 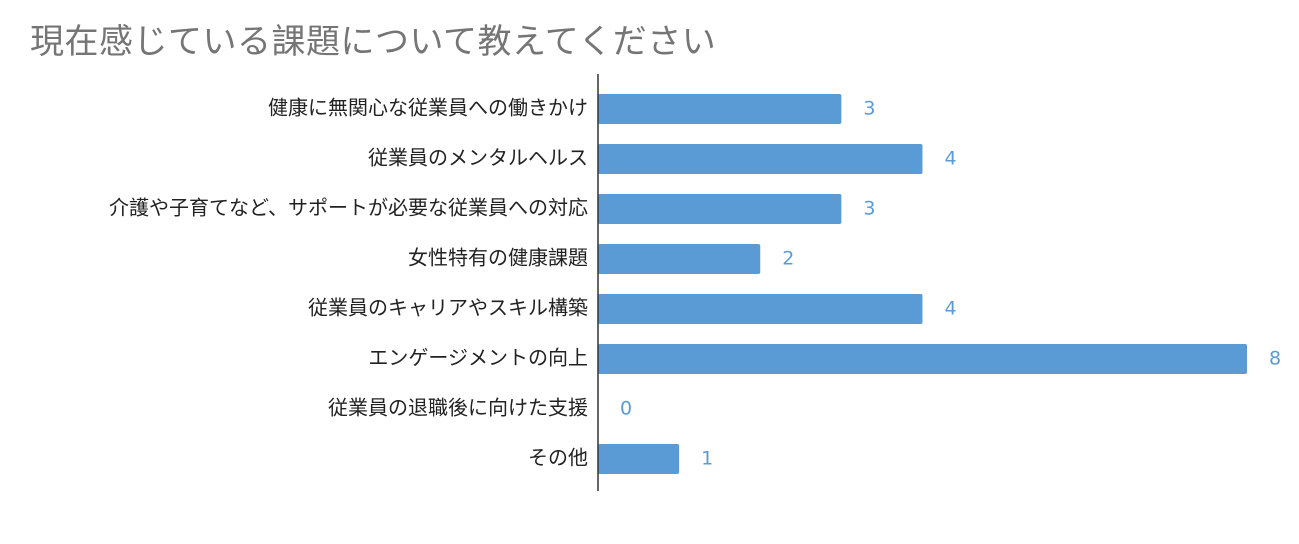 I want to click on category-label: エンゲージメントの向上, so click(x=478, y=358).